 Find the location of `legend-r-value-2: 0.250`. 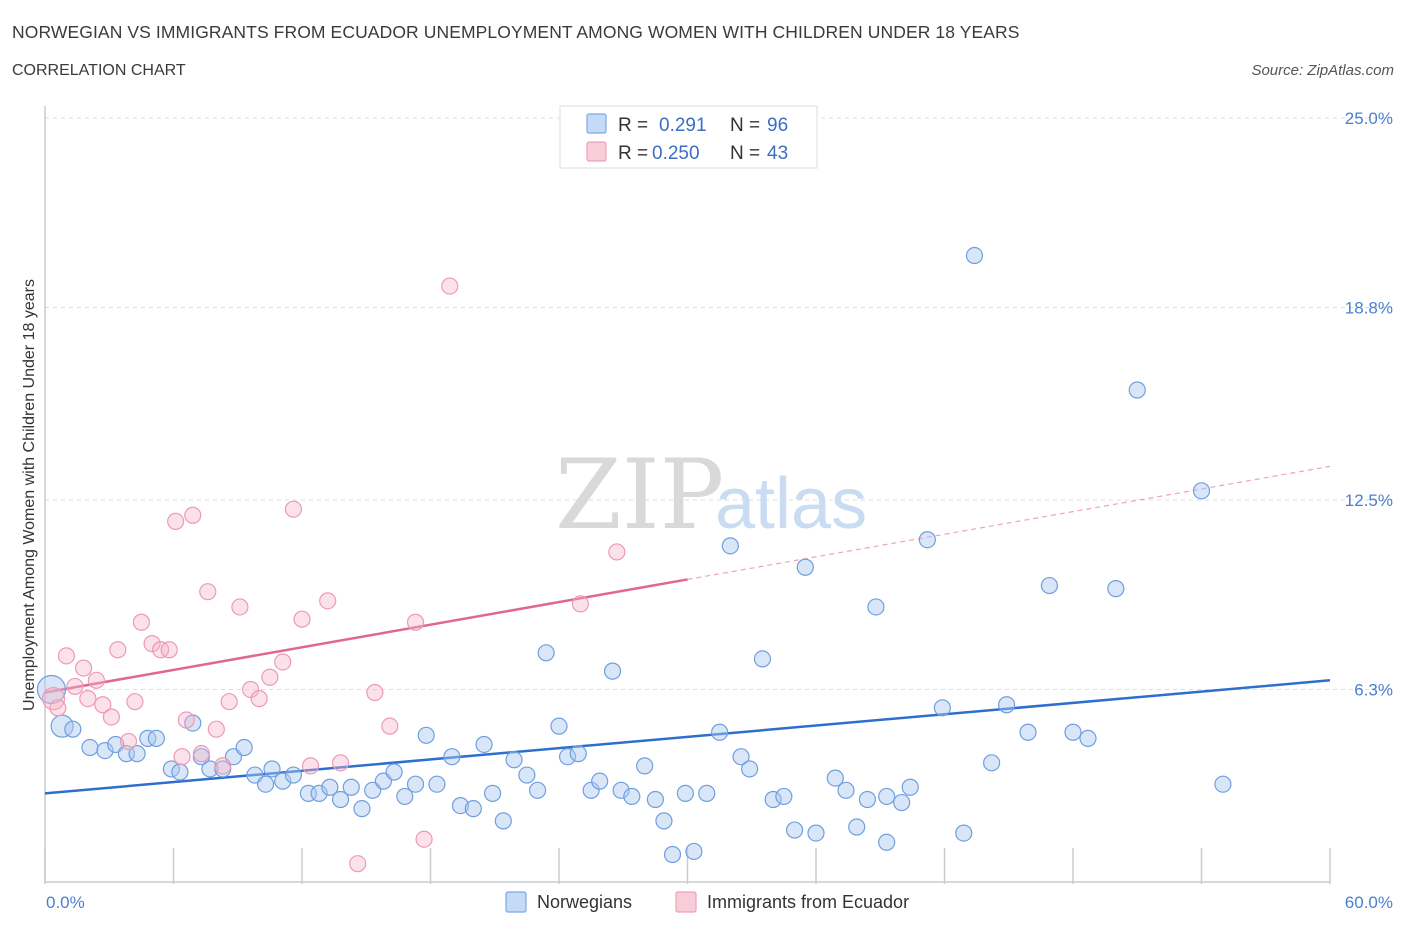

legend-r-value-2: 0.250 is located at coordinates (676, 153).